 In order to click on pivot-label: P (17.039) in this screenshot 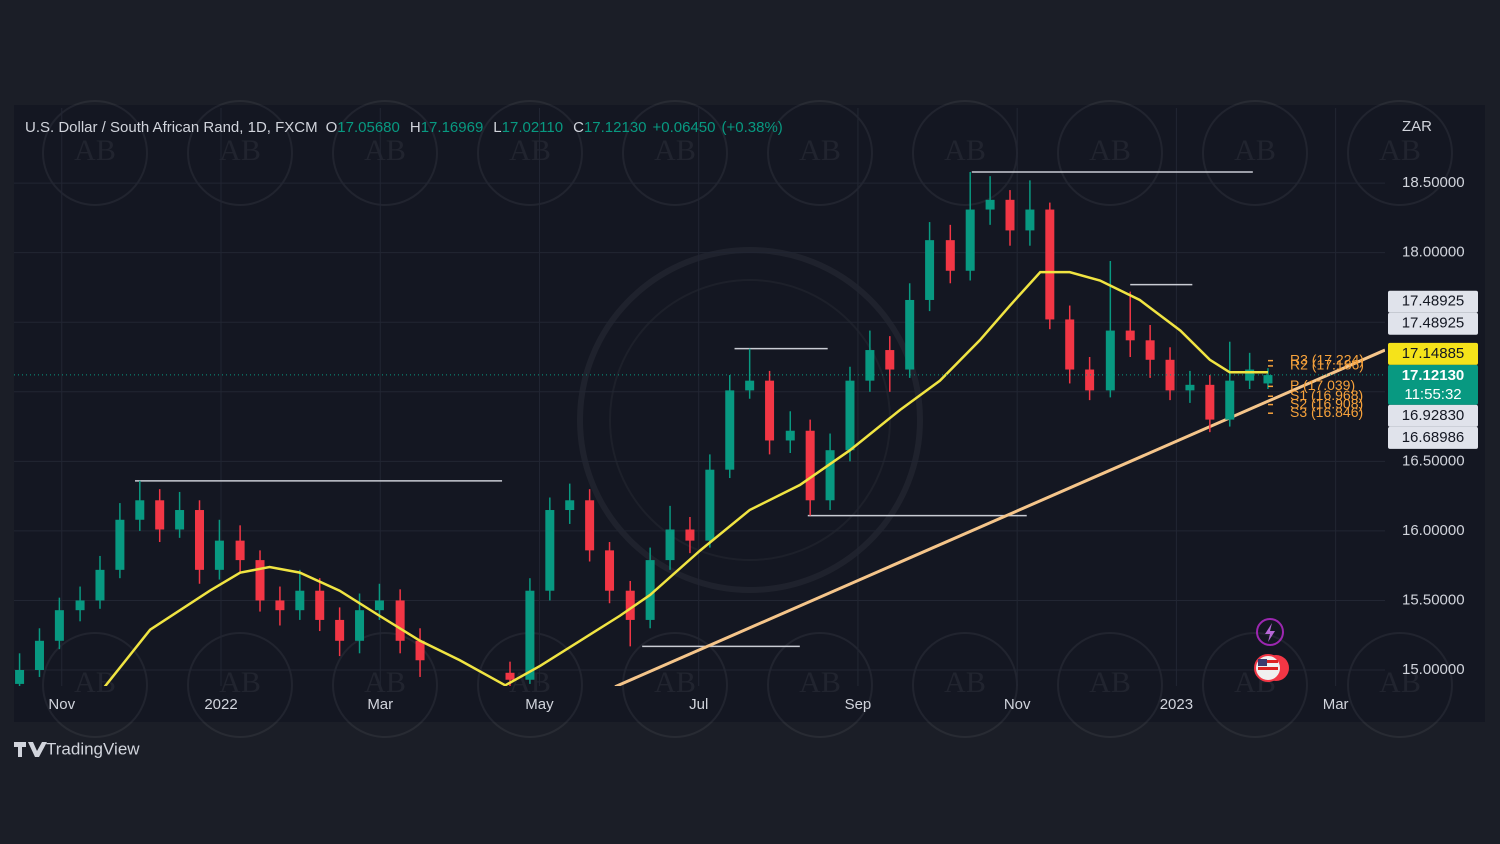, I will do `click(1322, 385)`.